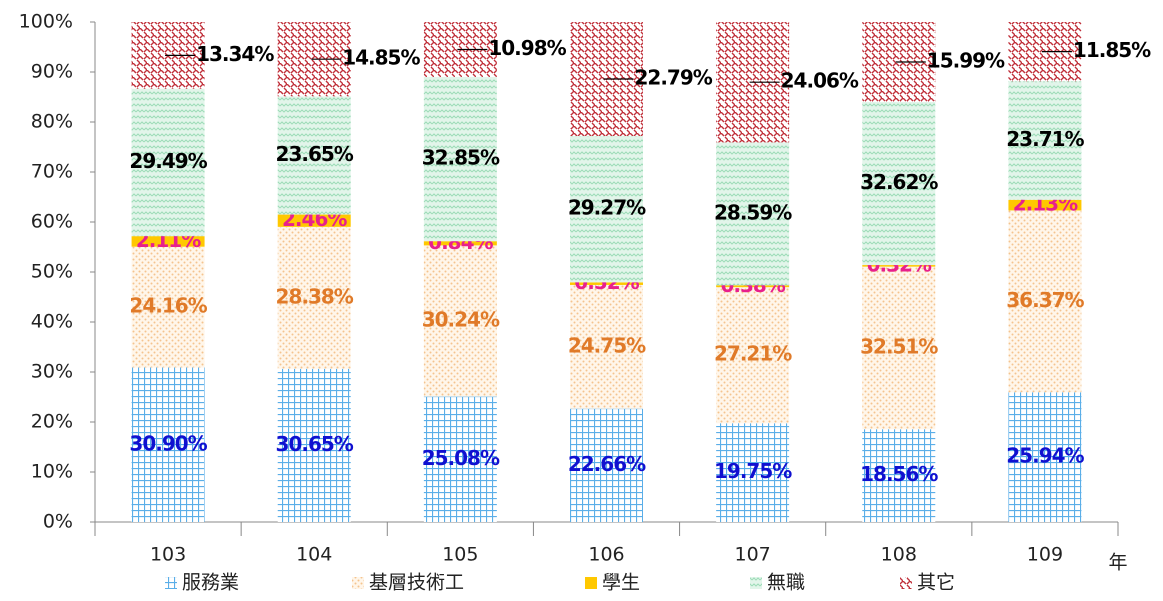 The image size is (1163, 601). Describe the element at coordinates (52, 222) in the screenshot. I see `y-tick-label: 60%` at that location.